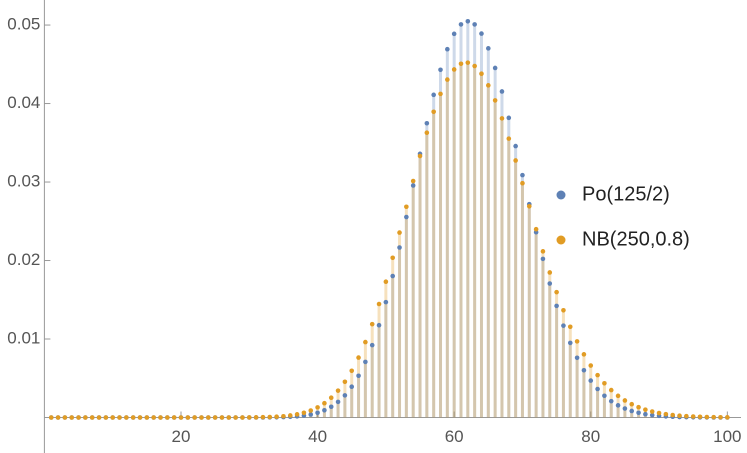 This screenshot has height=453, width=747. What do you see at coordinates (23, 259) in the screenshot?
I see `y-tick-label: 0.02` at bounding box center [23, 259].